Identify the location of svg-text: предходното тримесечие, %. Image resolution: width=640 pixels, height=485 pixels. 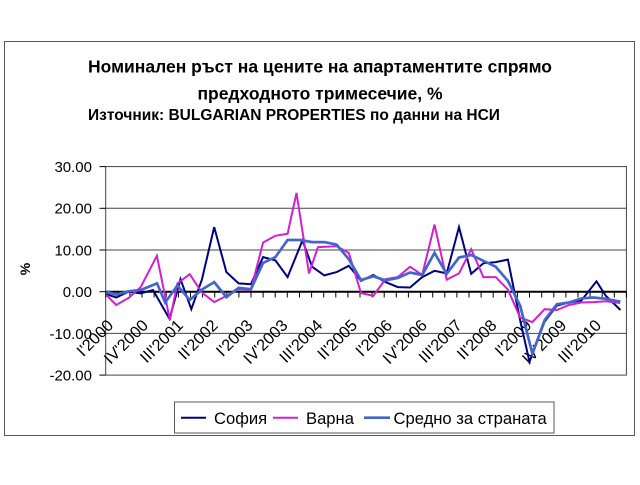
(320, 94).